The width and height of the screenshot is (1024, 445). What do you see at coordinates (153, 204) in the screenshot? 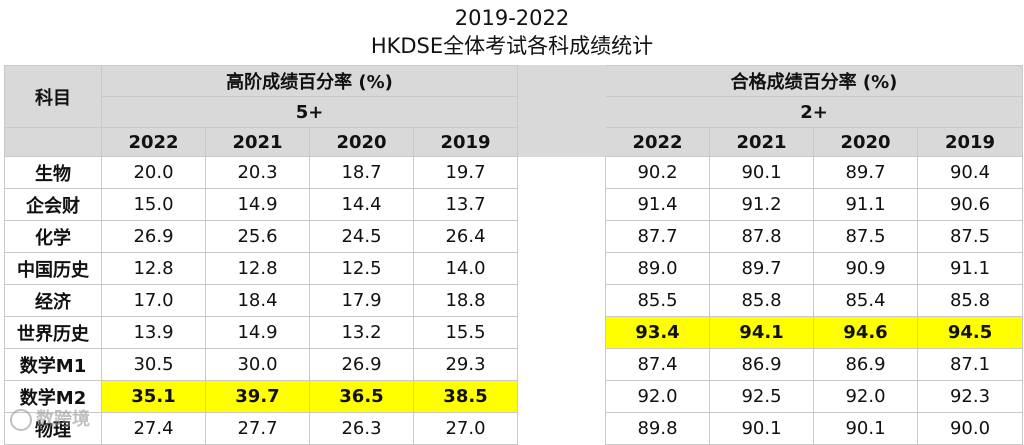
I see `high-rate-cell: 15.0` at bounding box center [153, 204].